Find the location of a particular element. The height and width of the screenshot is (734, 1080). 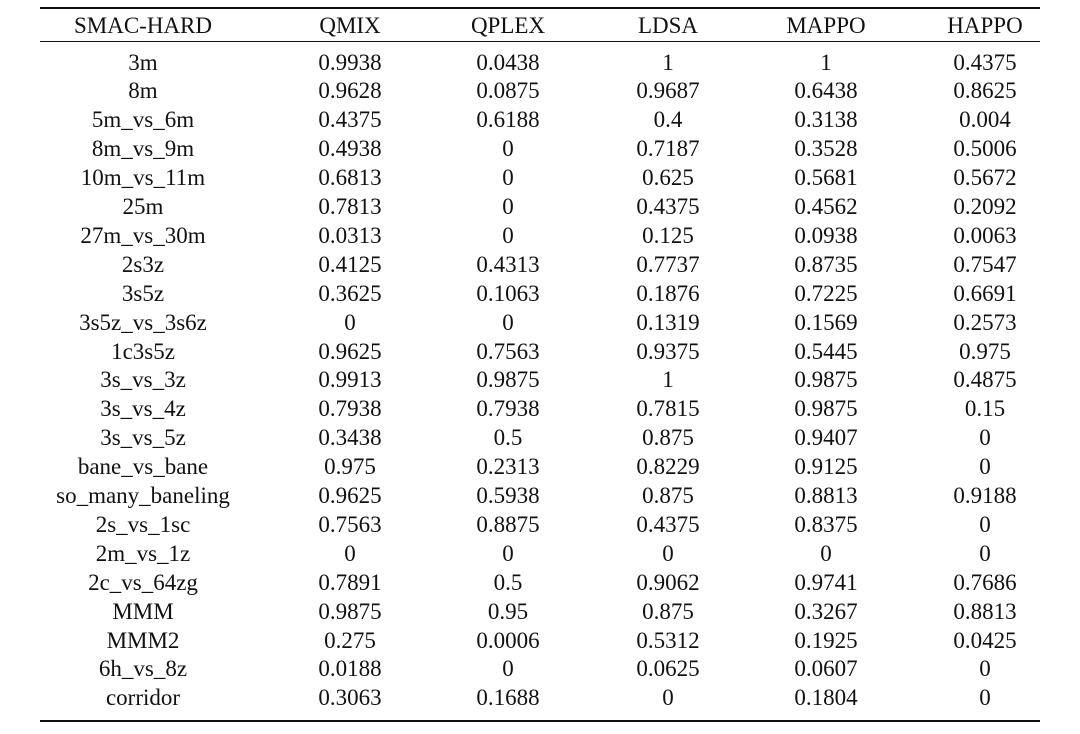

table-cell: 0.5672 is located at coordinates (985, 178).